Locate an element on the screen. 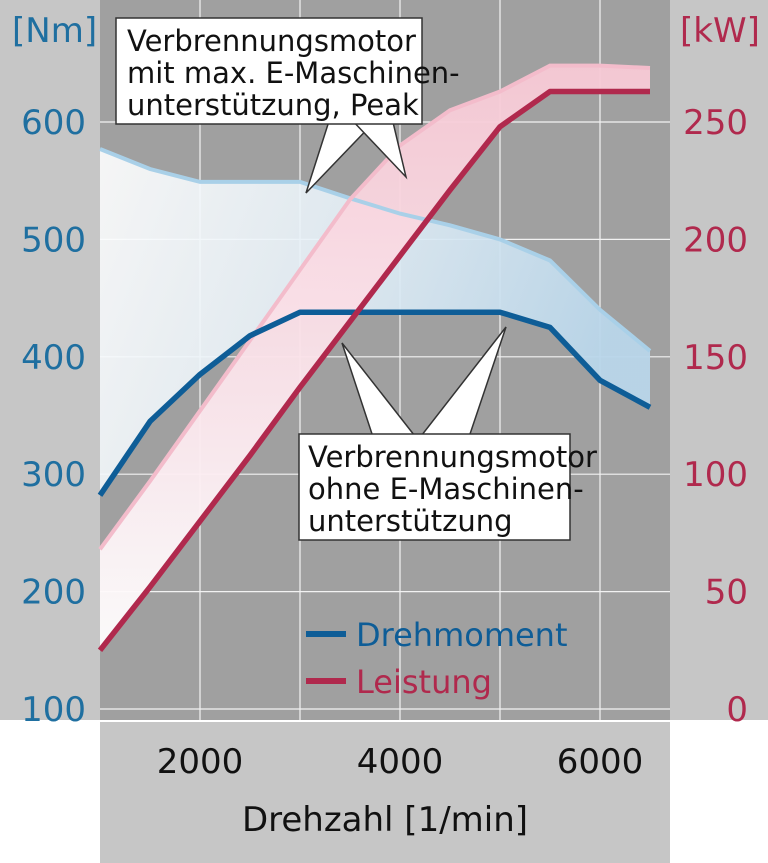 This screenshot has width=768, height=863. x-tick-label: 6000 is located at coordinates (600, 762).